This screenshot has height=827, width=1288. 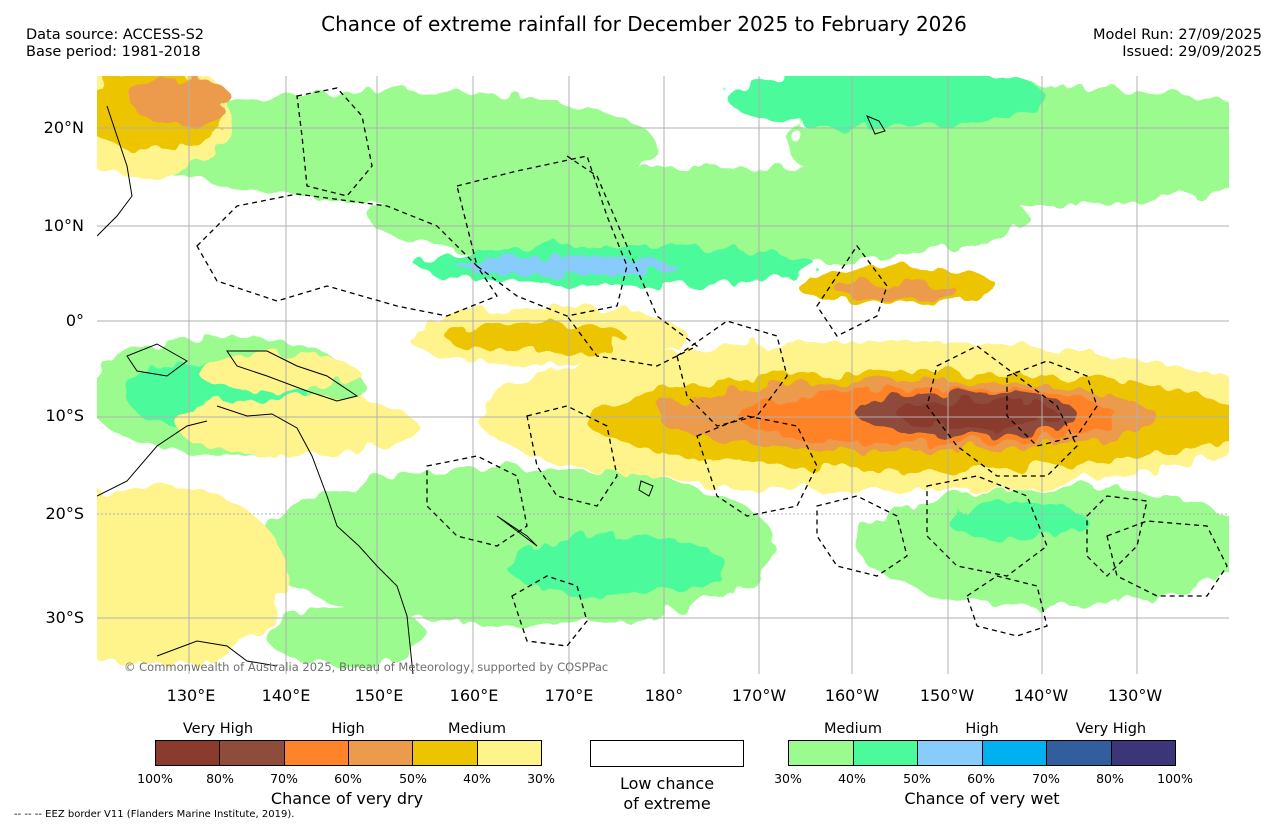 I want to click on lon-label-180: 180°, so click(x=664, y=695).